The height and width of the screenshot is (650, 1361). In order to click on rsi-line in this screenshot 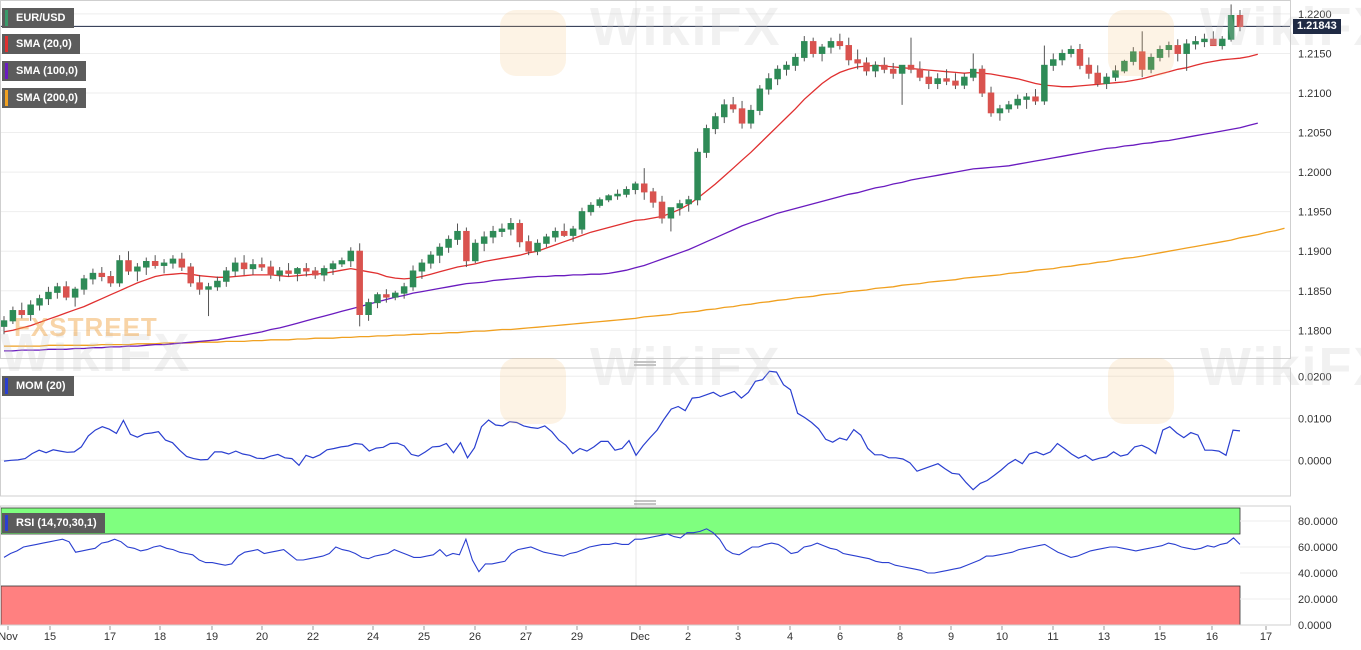, I will do `click(622, 551)`.